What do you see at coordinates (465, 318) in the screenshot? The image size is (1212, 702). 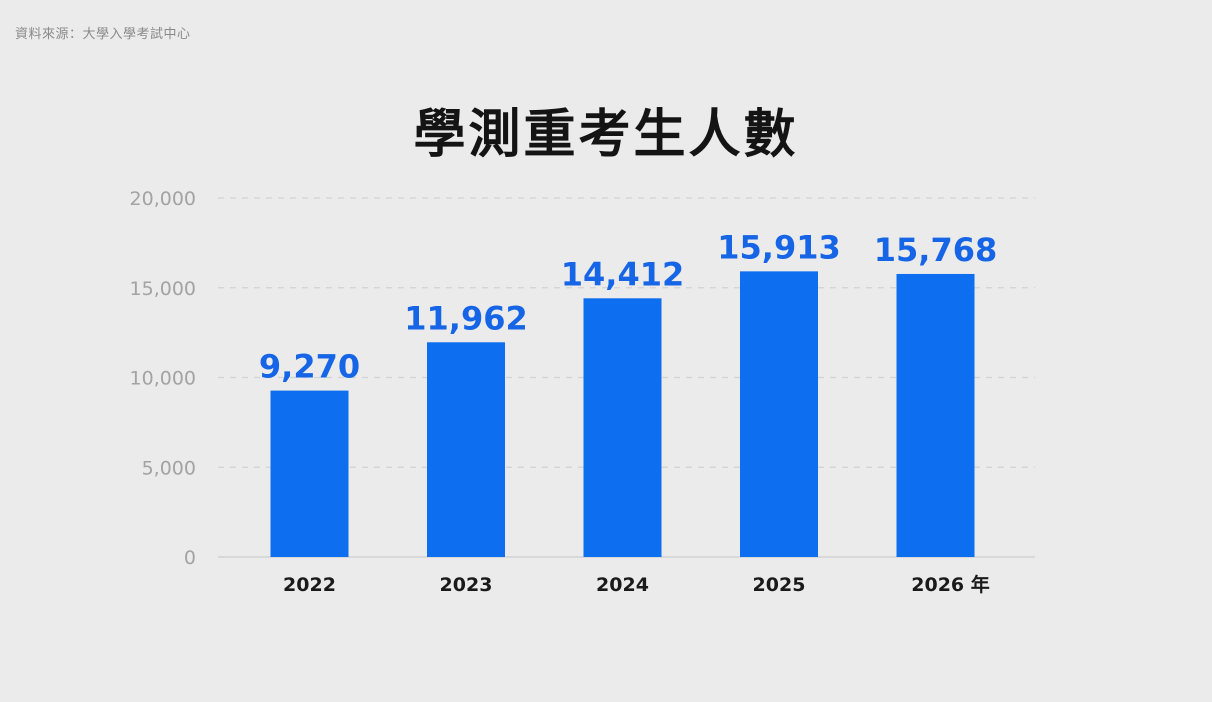 I see `bar-value-label: 11,962` at bounding box center [465, 318].